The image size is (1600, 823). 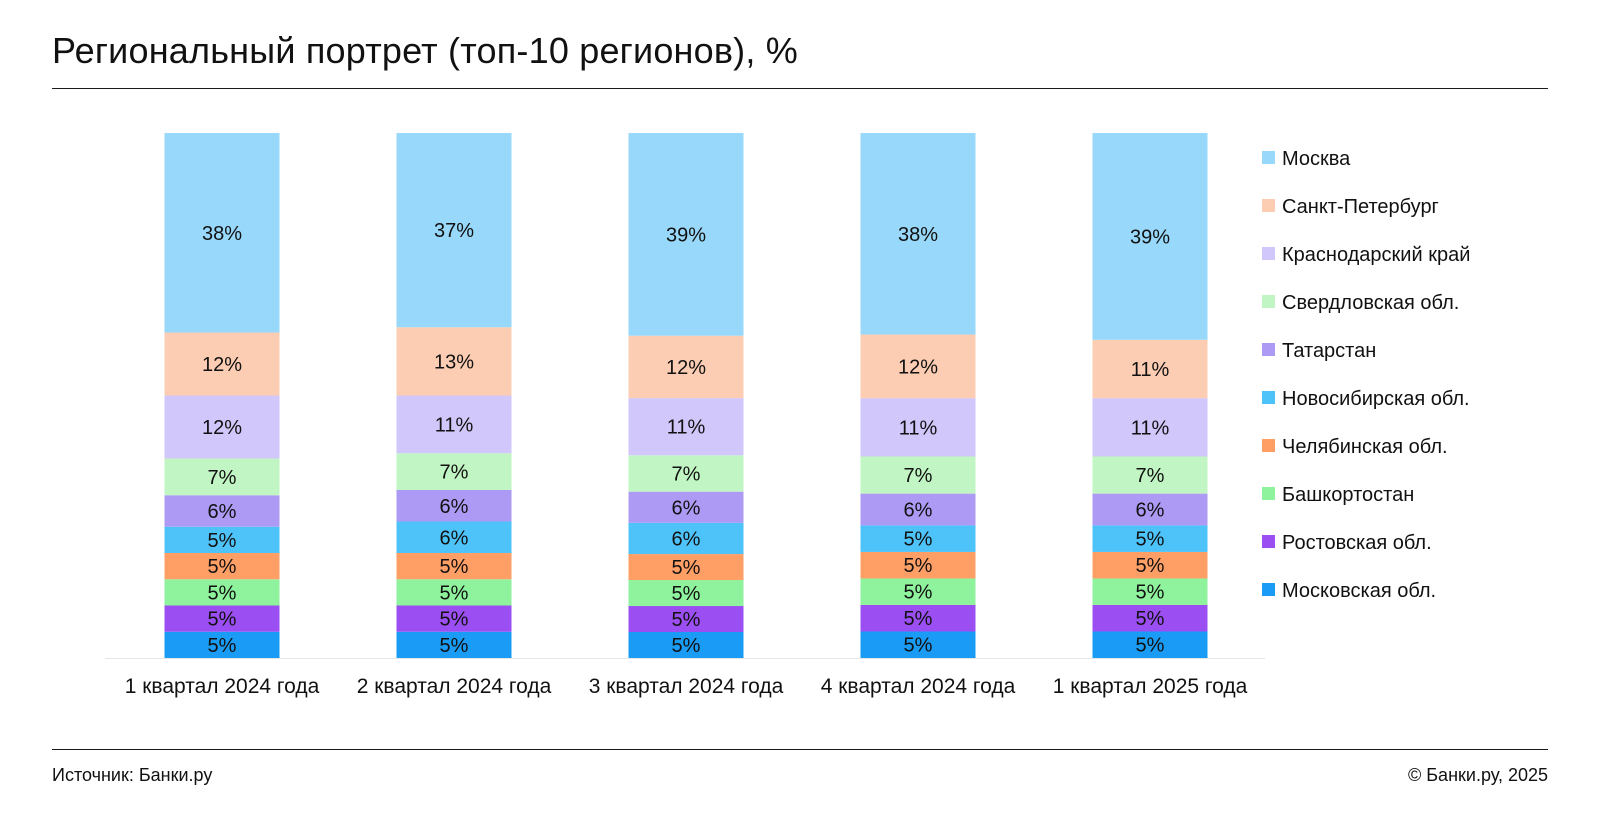 I want to click on footer-divider, so click(x=800, y=749).